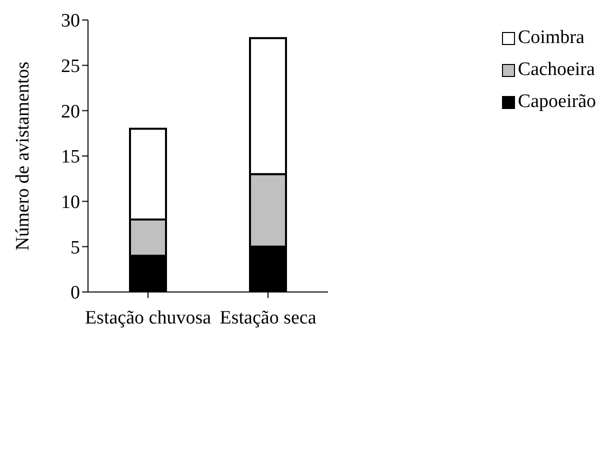 The width and height of the screenshot is (596, 460). What do you see at coordinates (556, 70) in the screenshot?
I see `legend-label: Cachoeira` at bounding box center [556, 70].